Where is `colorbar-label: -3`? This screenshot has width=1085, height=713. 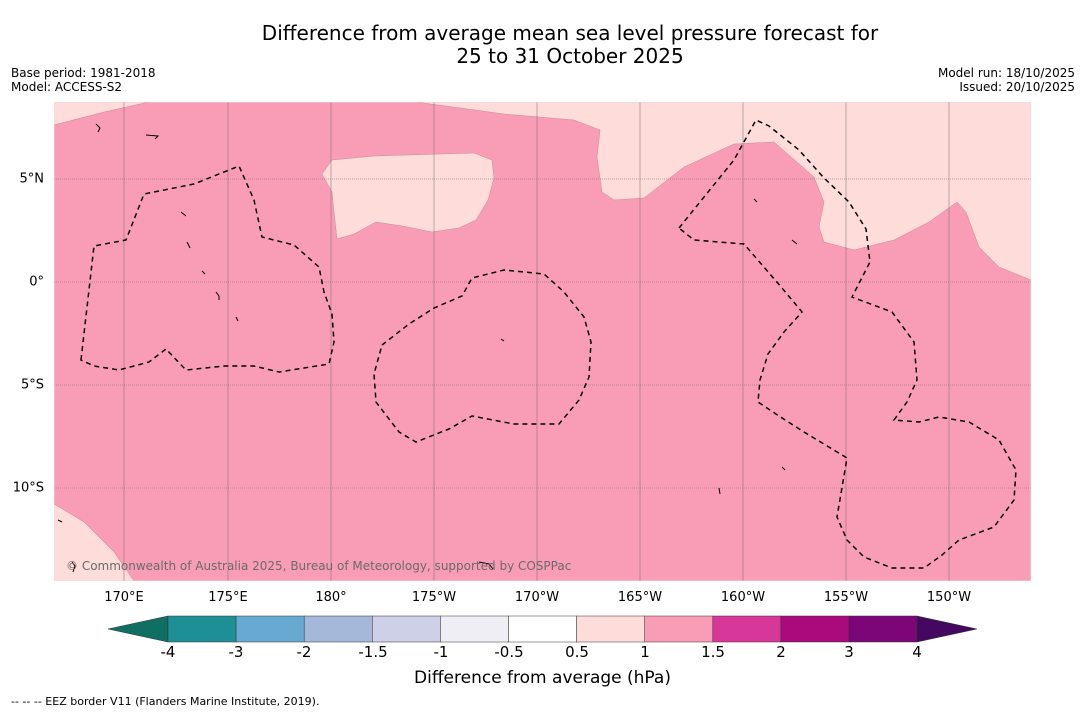 colorbar-label: -3 is located at coordinates (236, 652).